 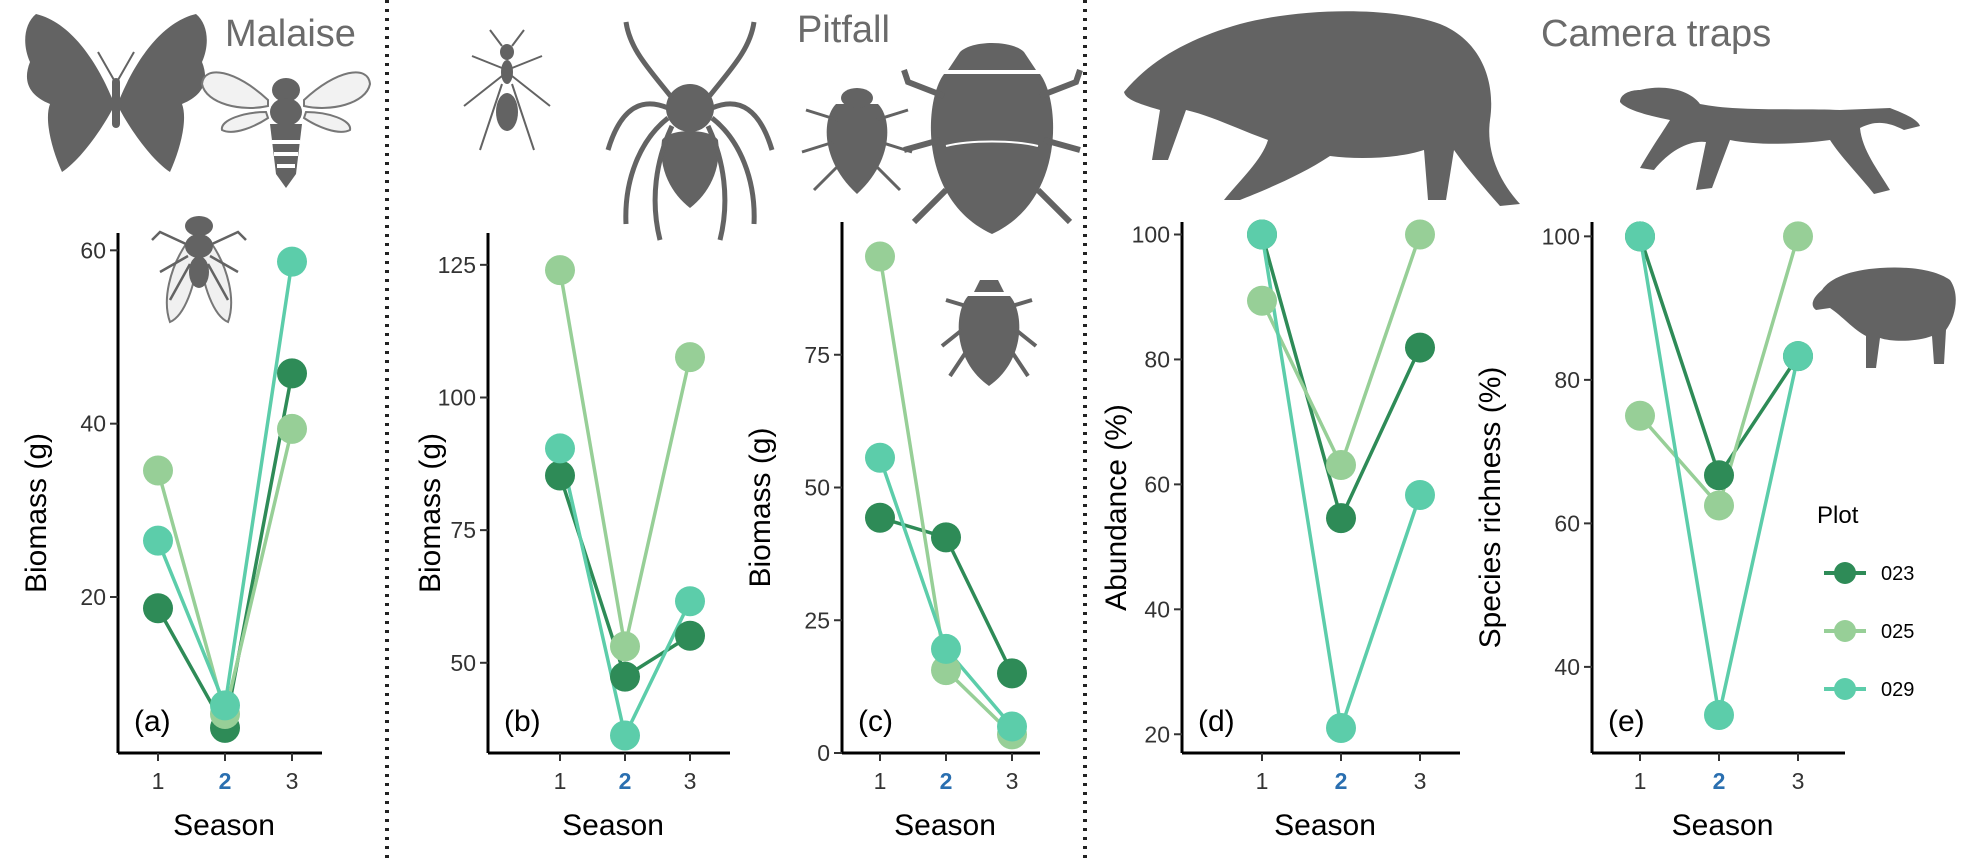 What do you see at coordinates (572, 537) in the screenshot?
I see `panel-b: 50 75 100 125 1 2 3 Season Biomass (g) (b)` at bounding box center [572, 537].